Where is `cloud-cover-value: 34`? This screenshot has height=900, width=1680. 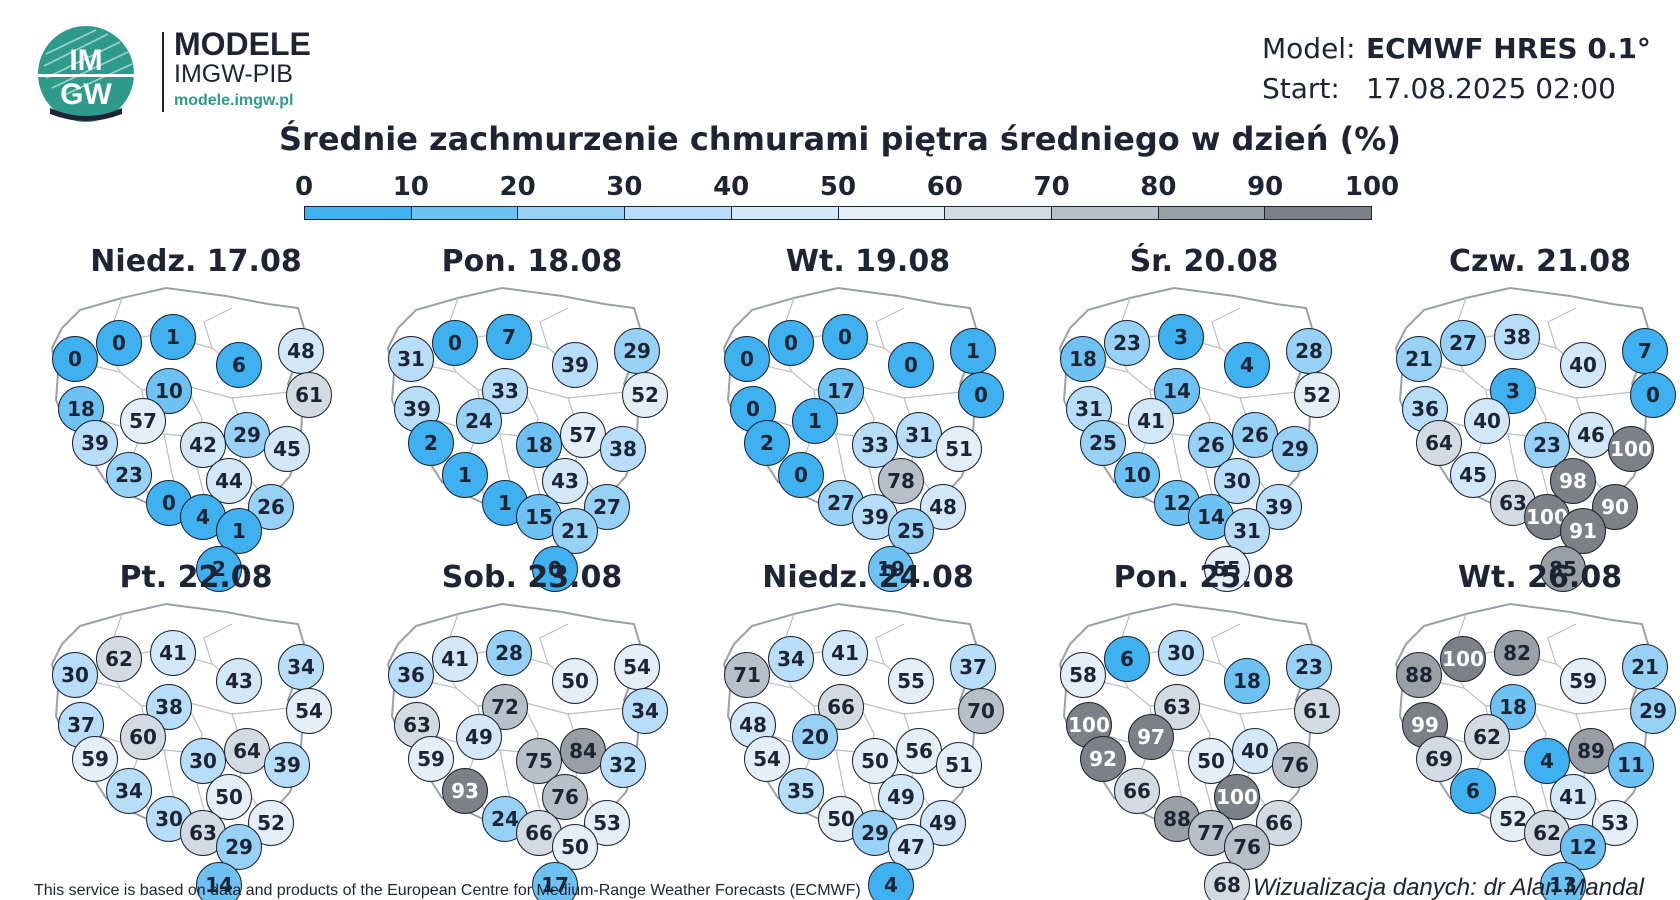
cloud-cover-value: 34 is located at coordinates (645, 711).